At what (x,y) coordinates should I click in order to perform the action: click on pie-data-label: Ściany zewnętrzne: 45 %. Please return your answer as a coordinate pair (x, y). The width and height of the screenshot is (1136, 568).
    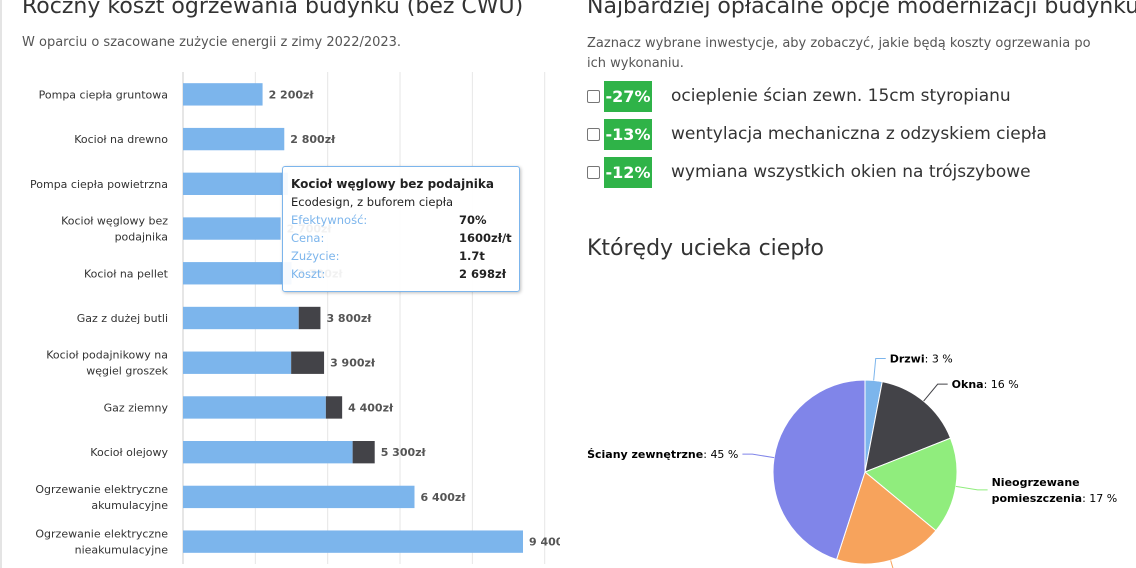
    Looking at the image, I should click on (662, 454).